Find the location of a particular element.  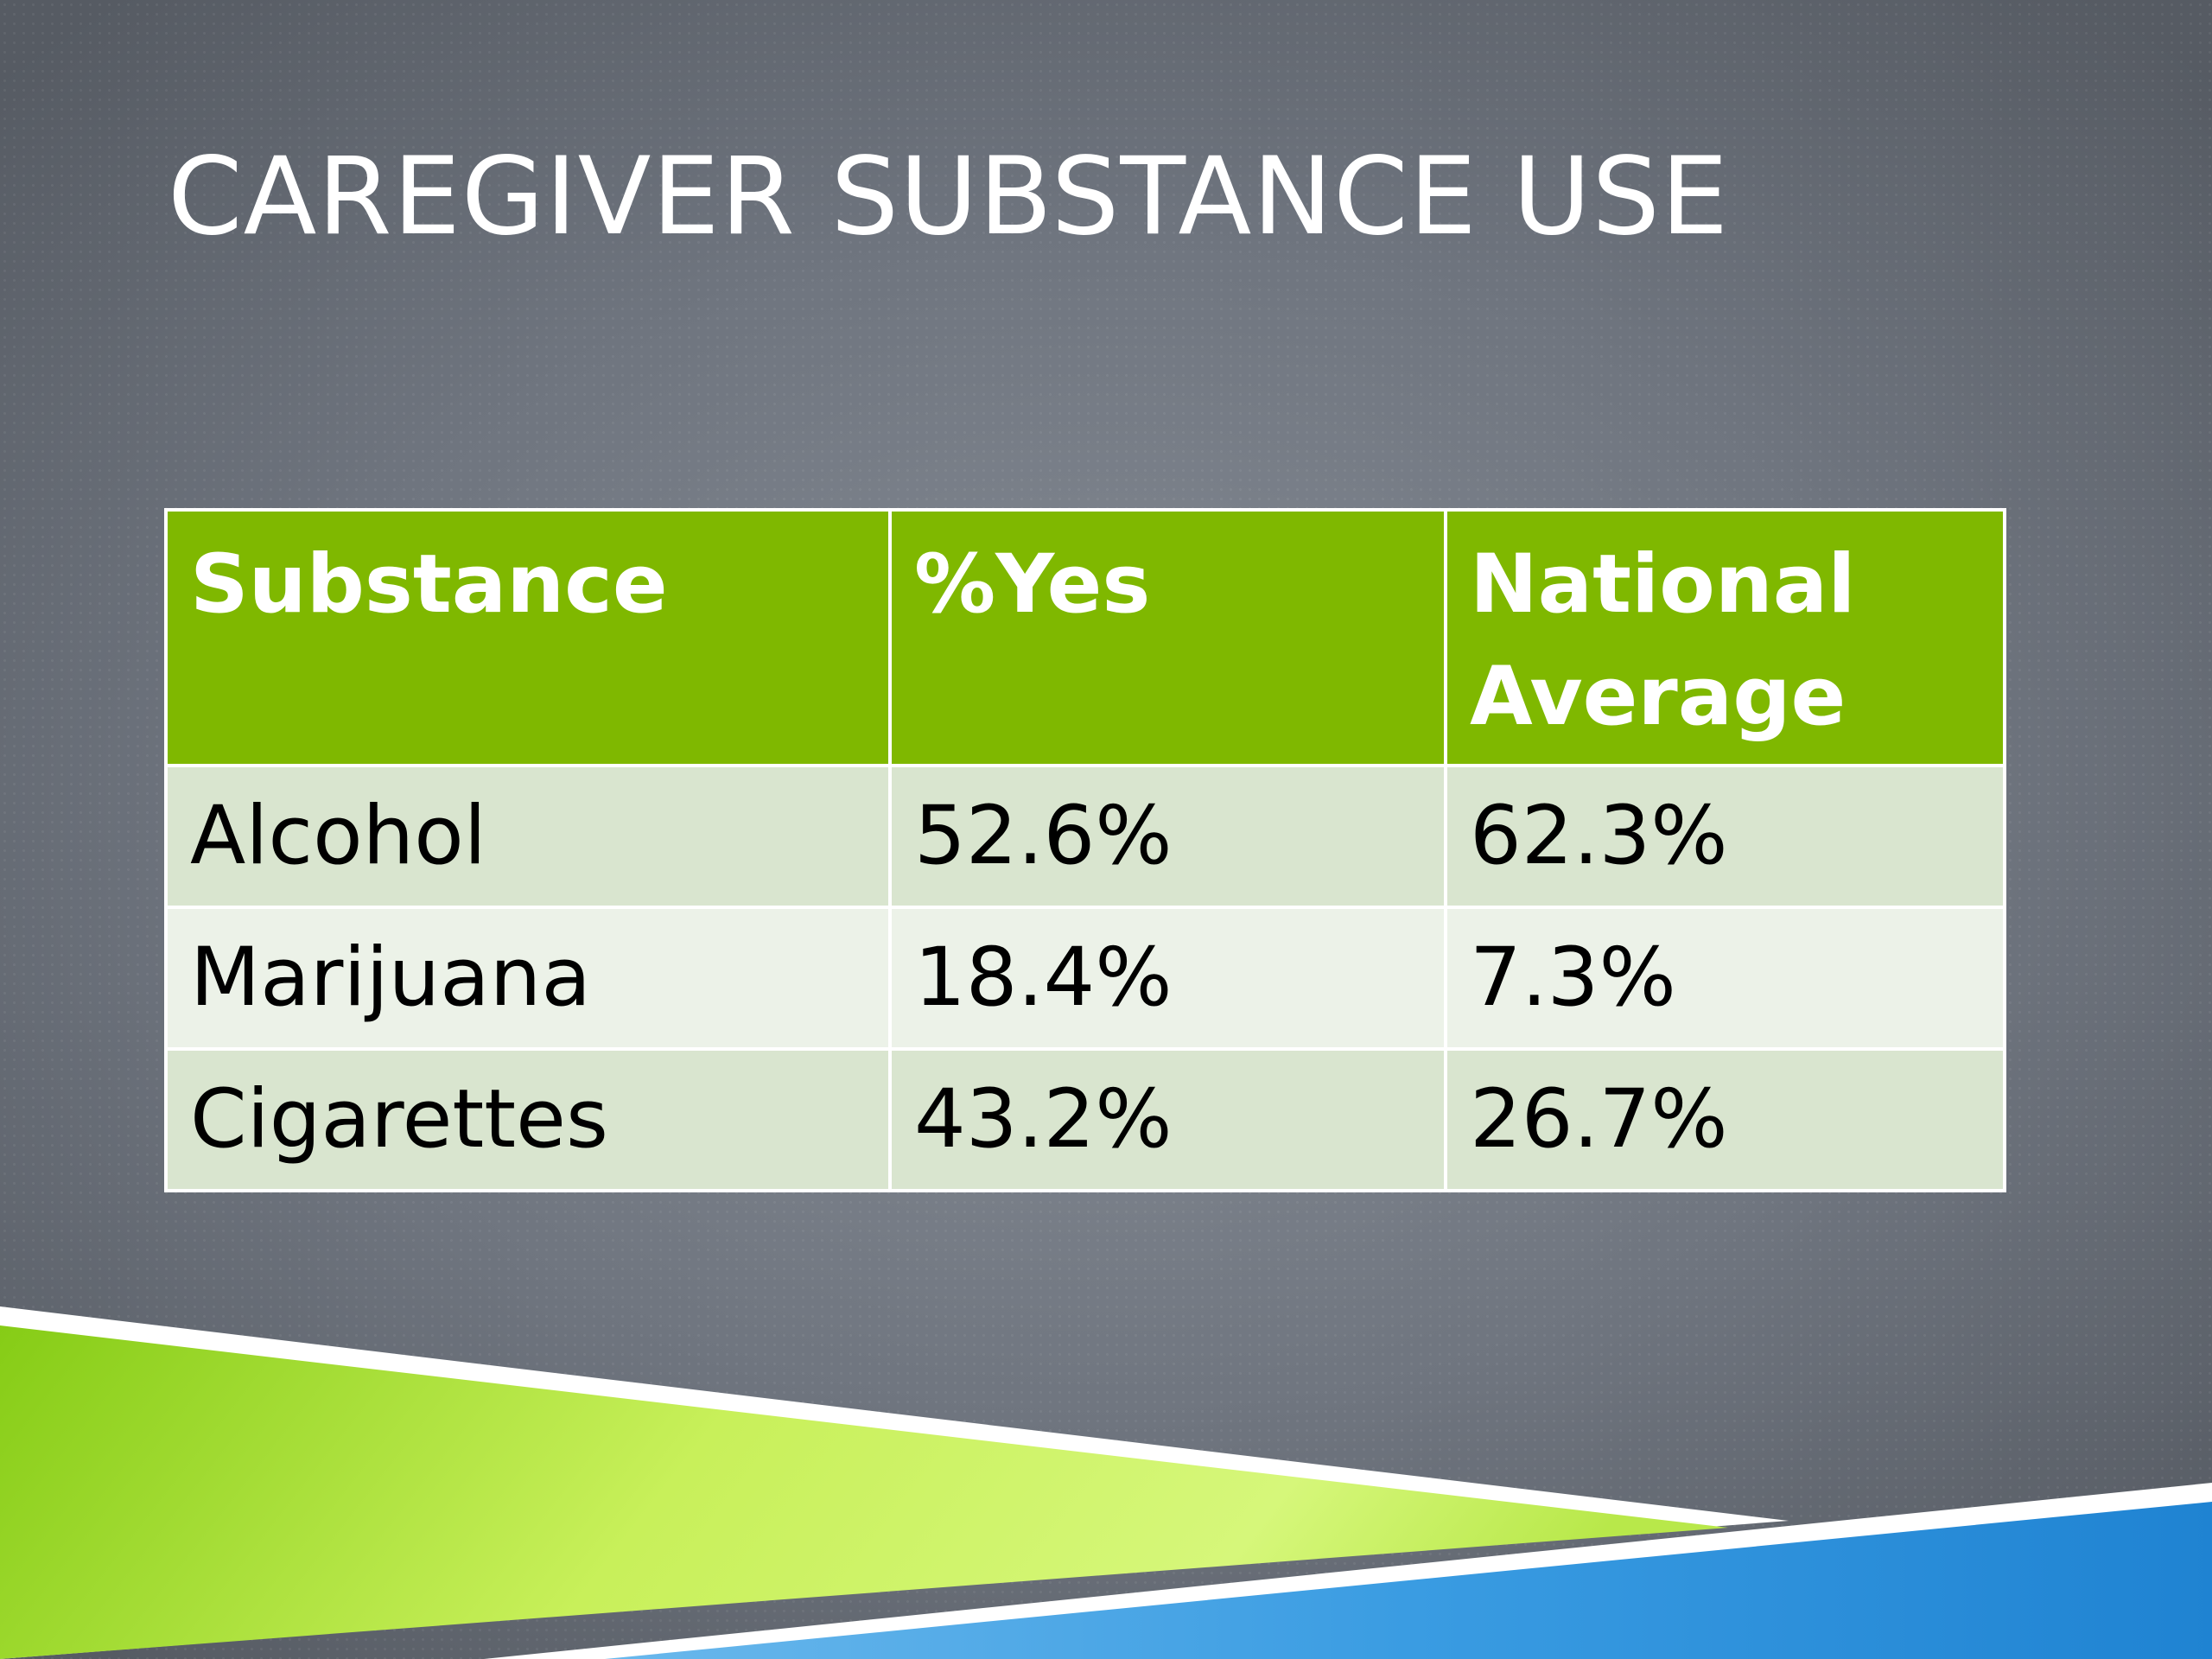

cell-percent-yes: 52.6% is located at coordinates (1167, 836).